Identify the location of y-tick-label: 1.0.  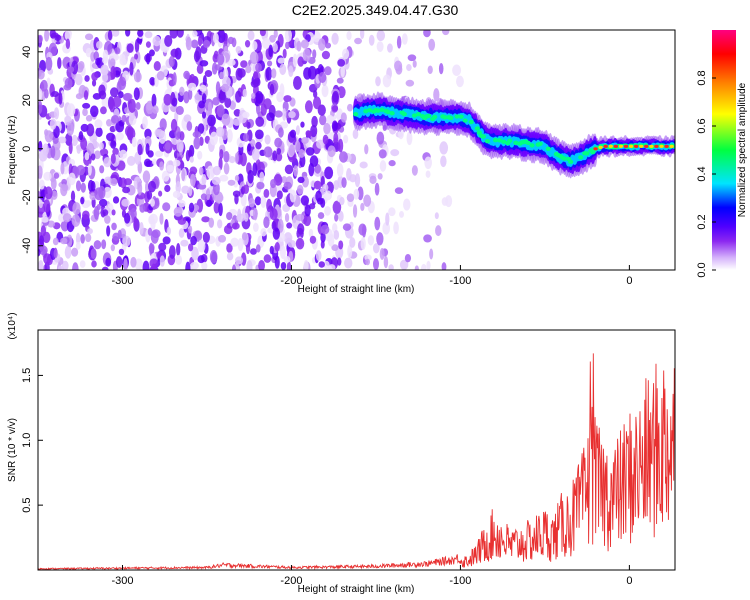
(27, 440).